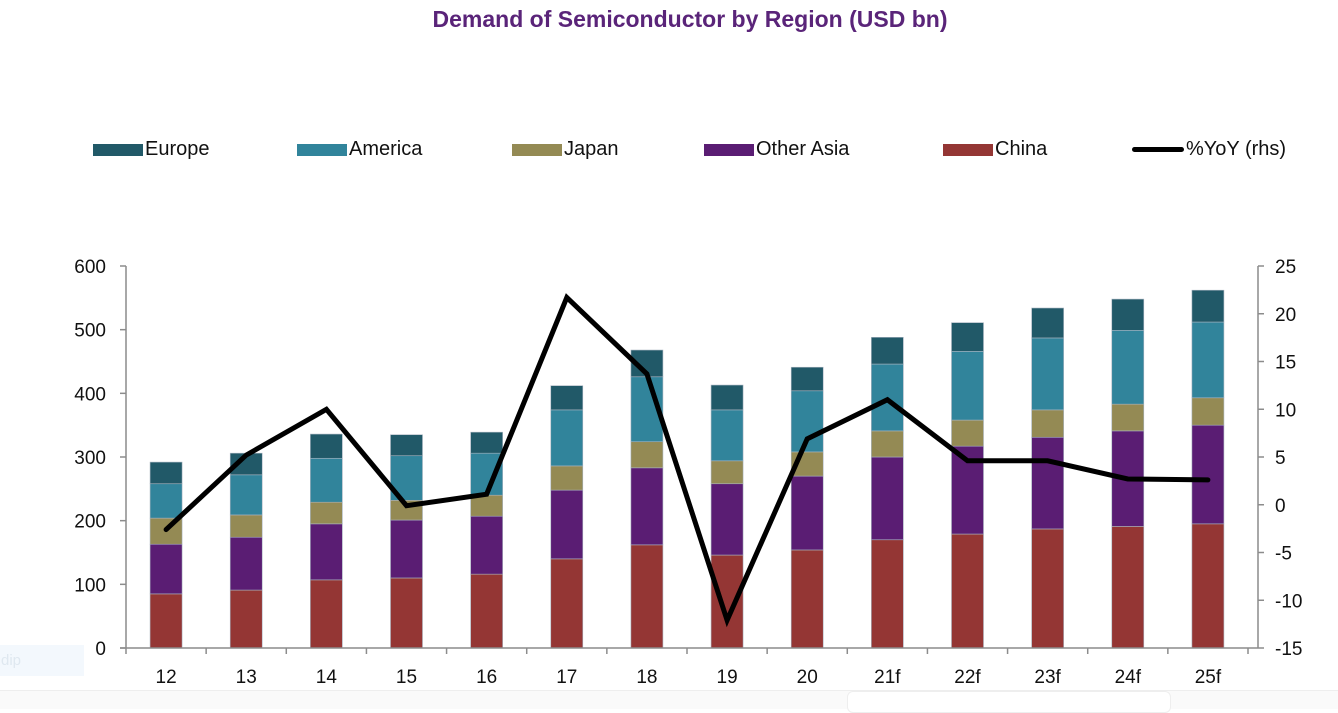 Image resolution: width=1338 pixels, height=713 pixels. I want to click on bar-america-24f, so click(1128, 367).